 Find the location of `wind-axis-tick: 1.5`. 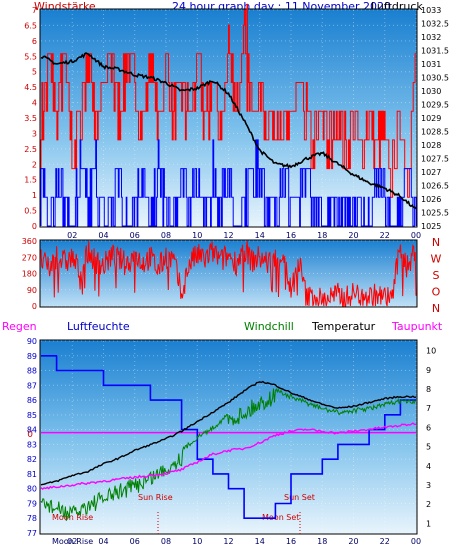

wind-axis-tick: 1.5 is located at coordinates (30, 180).